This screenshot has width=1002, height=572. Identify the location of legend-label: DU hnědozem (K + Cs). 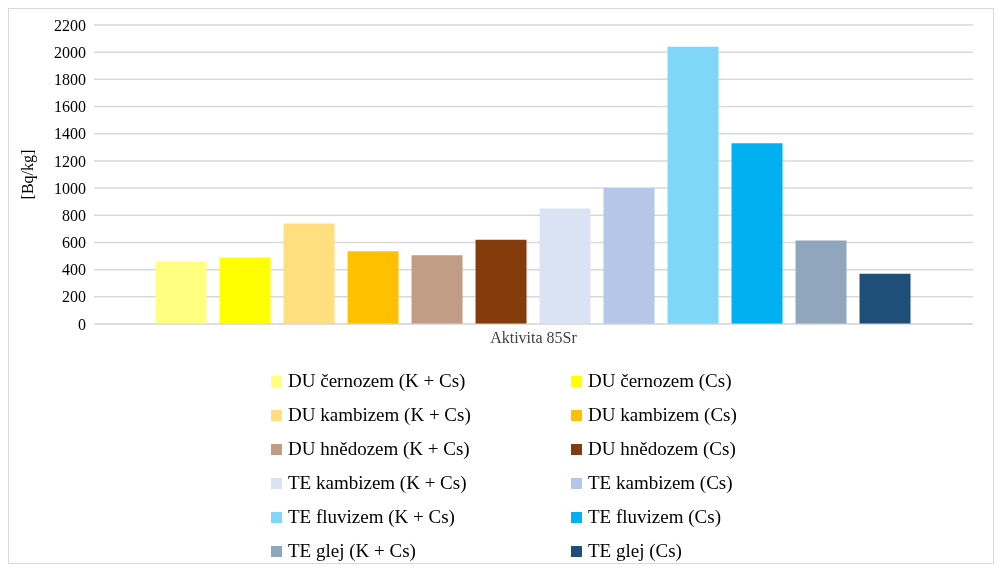
(379, 449).